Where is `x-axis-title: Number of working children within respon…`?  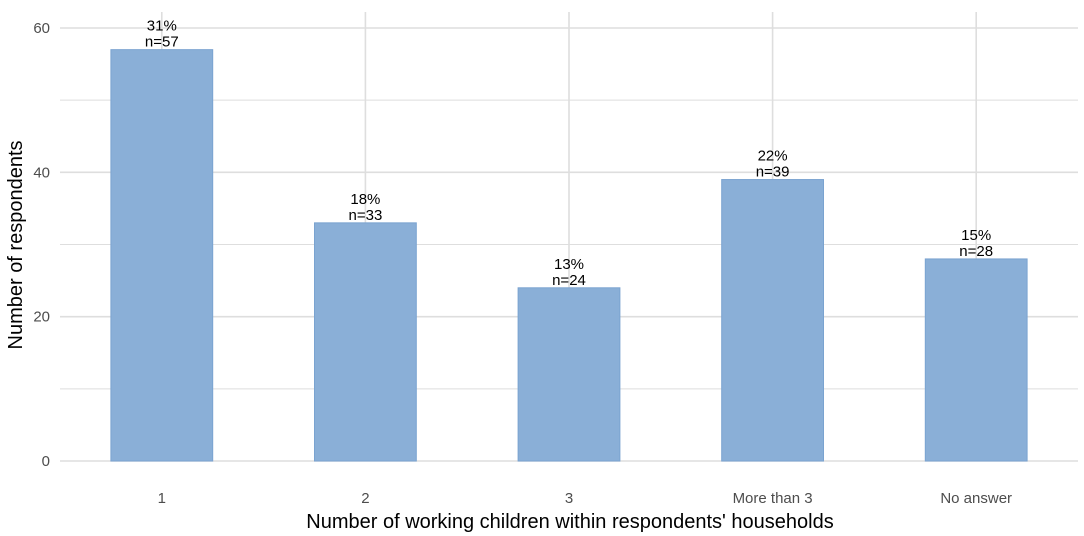
x-axis-title: Number of working children within respon… is located at coordinates (569, 522).